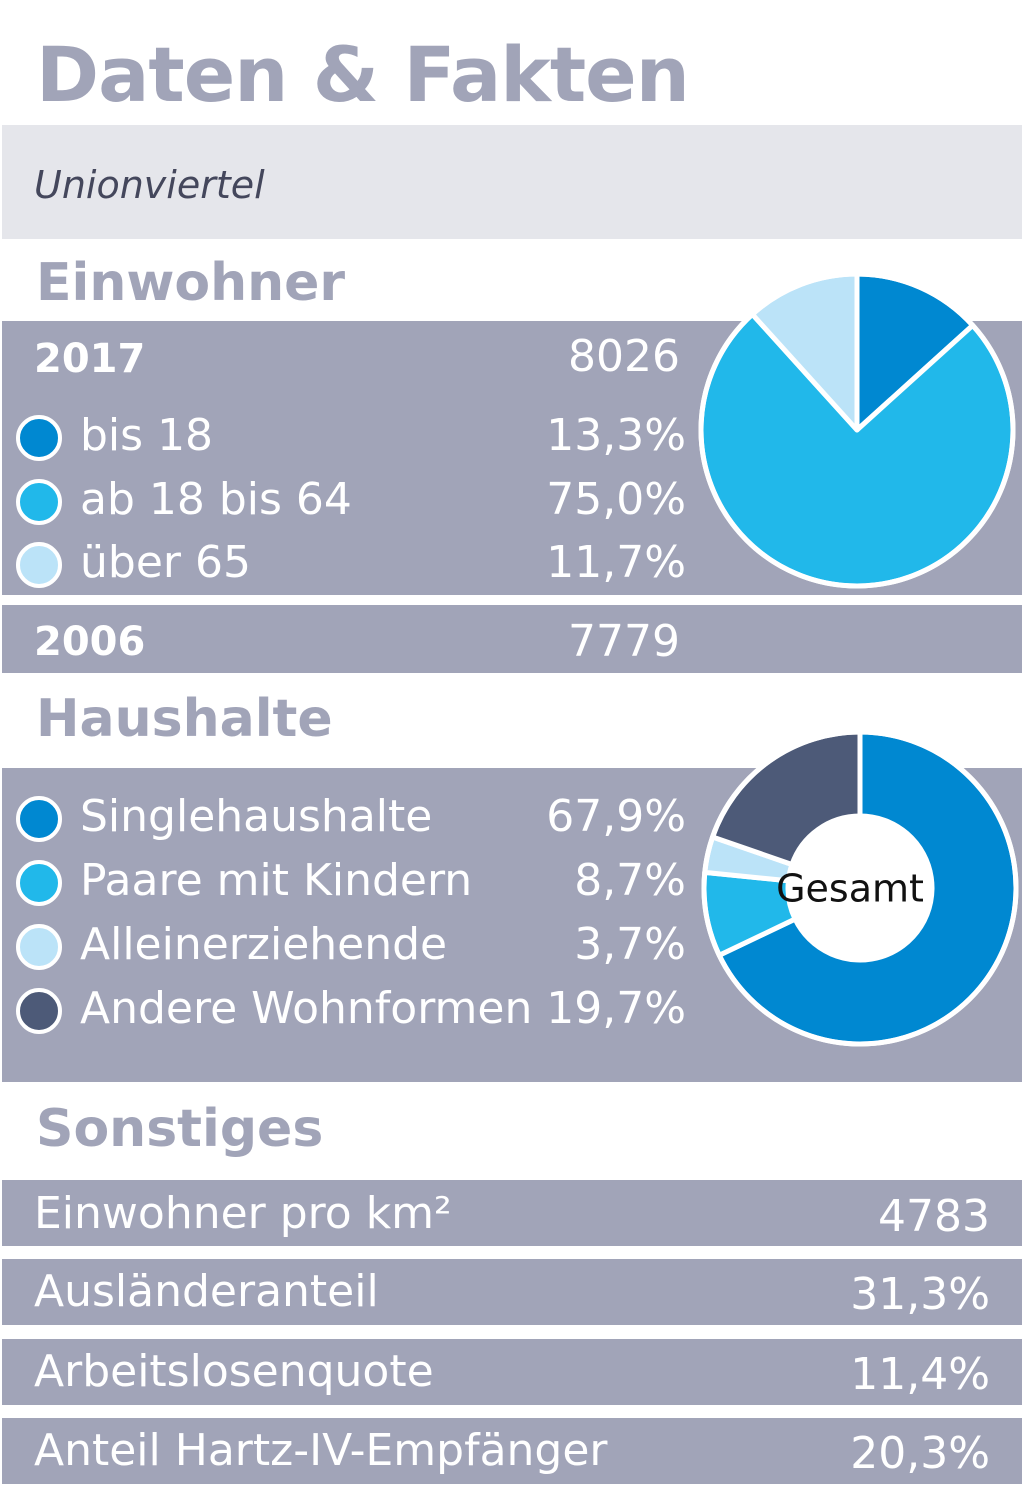  What do you see at coordinates (351, 563) in the screenshot?
I see `legend-item-ueber-65: über 65 11,7%` at bounding box center [351, 563].